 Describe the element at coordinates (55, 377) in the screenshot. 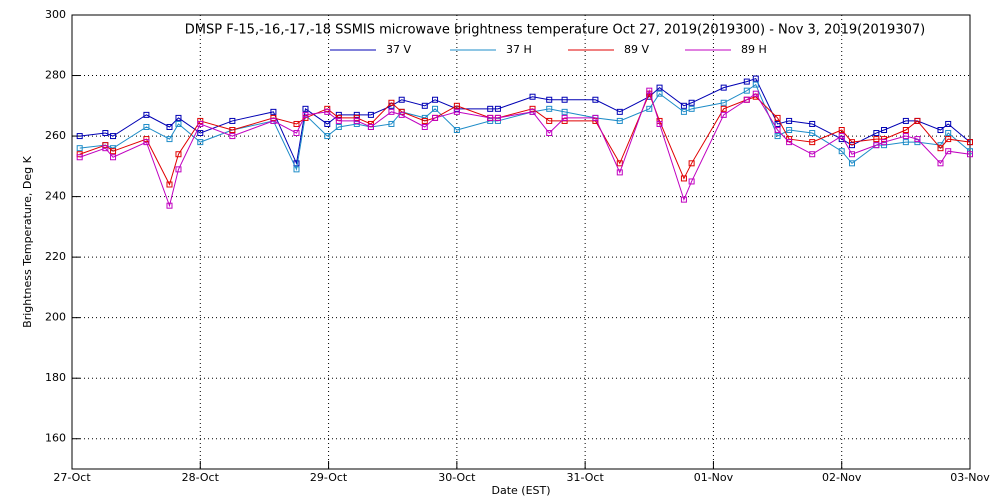

I see `y-tick-label: 180` at that location.